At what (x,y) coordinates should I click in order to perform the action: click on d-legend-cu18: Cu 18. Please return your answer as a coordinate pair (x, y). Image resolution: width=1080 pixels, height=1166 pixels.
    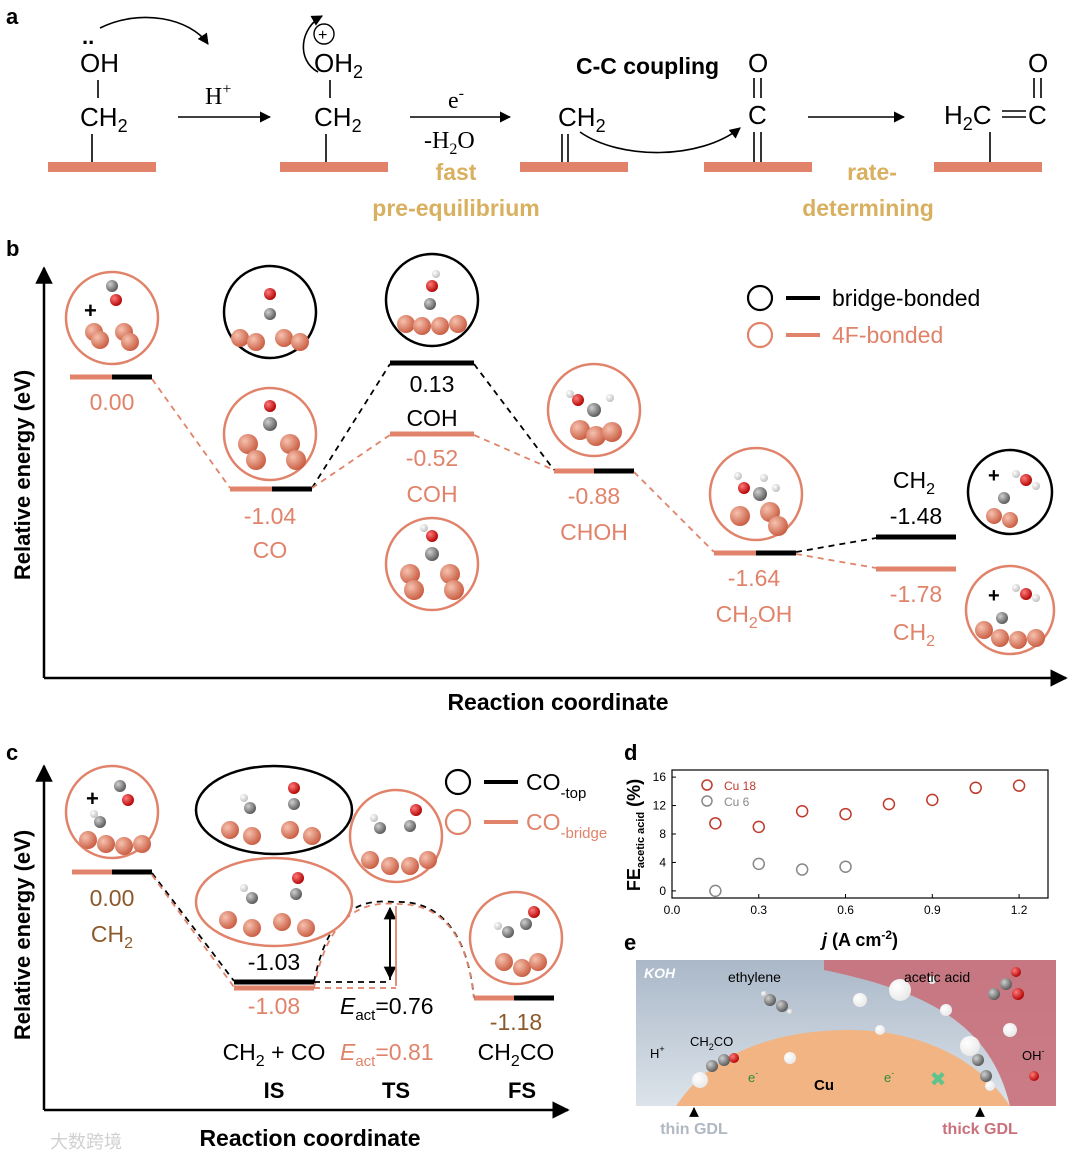
    Looking at the image, I should click on (740, 786).